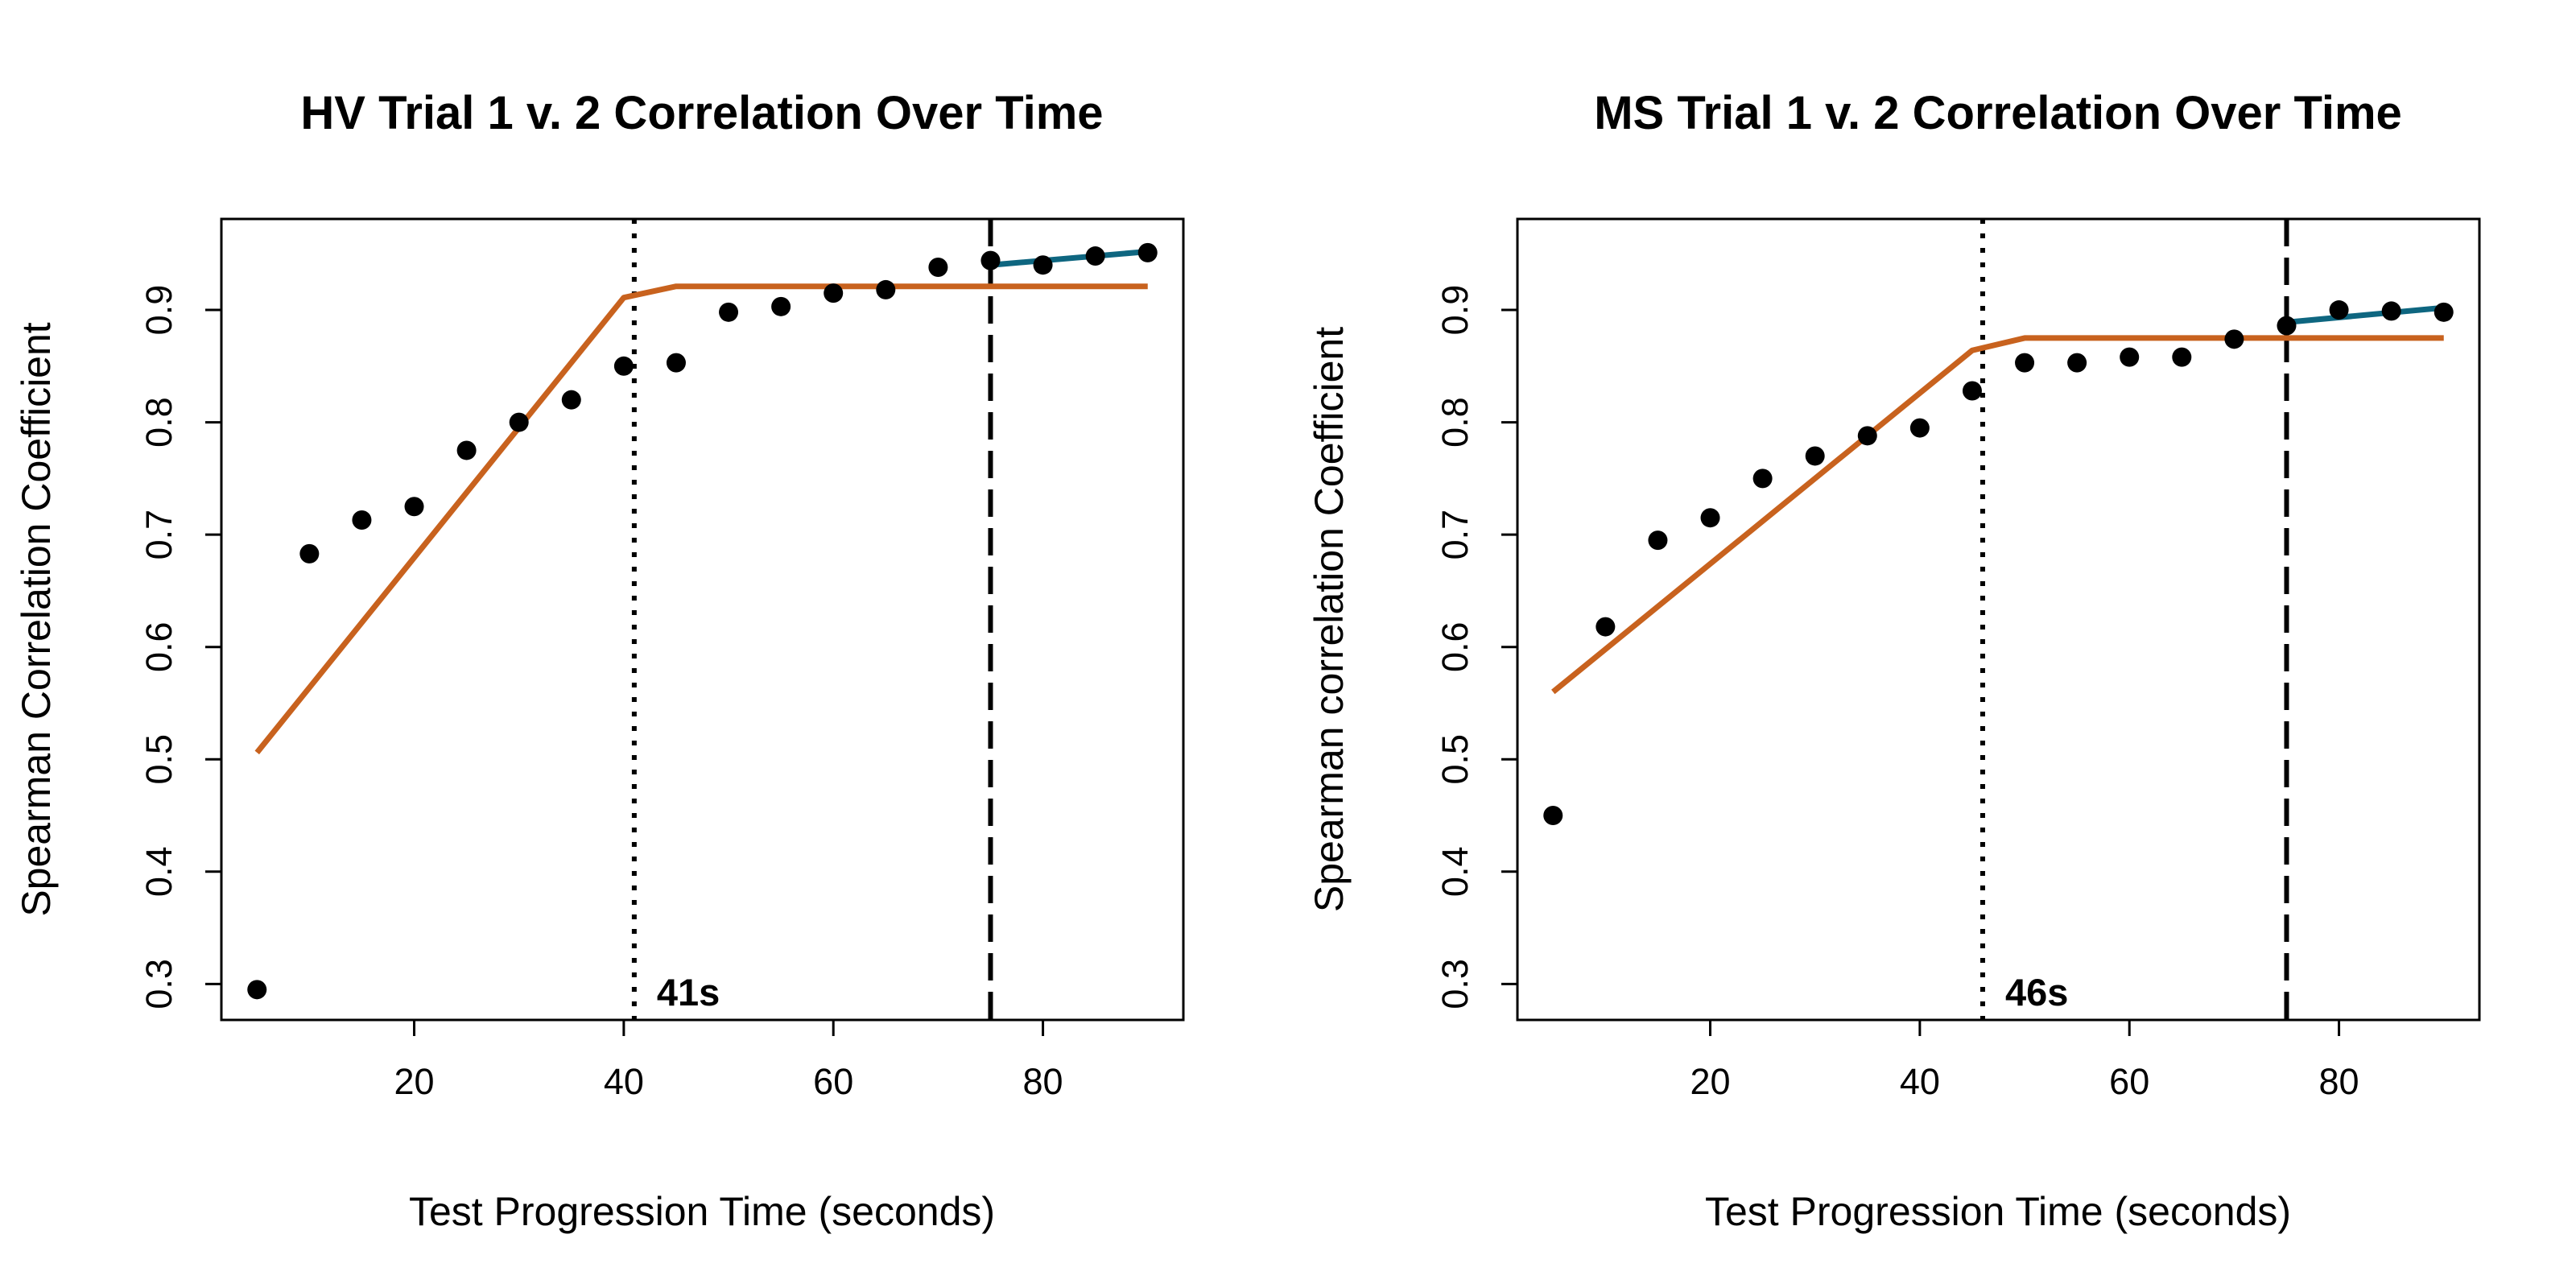 Image resolution: width=2576 pixels, height=1288 pixels. Describe the element at coordinates (1329, 619) in the screenshot. I see `y-axis-label: Spearman correlation Coefficient` at that location.